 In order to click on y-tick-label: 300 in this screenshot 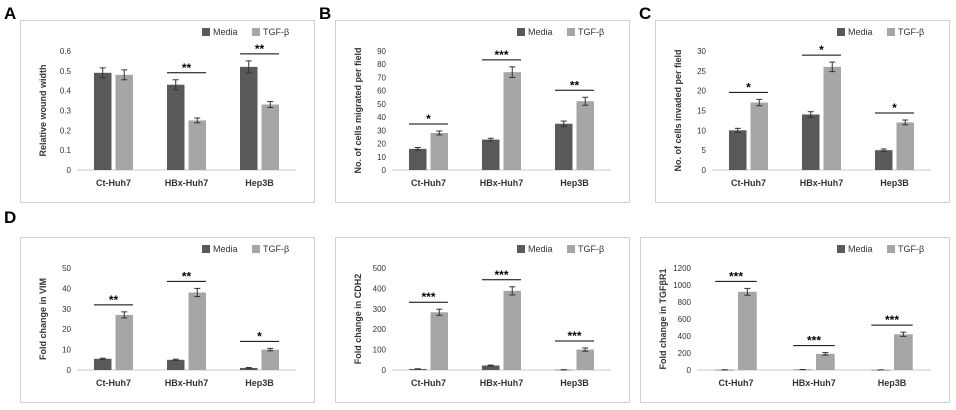, I will do `click(380, 309)`.